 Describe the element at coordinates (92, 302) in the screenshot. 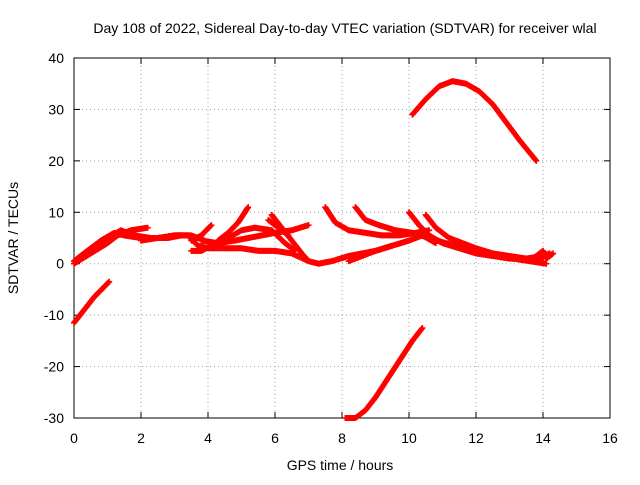

I see `series-arc-early-low` at that location.